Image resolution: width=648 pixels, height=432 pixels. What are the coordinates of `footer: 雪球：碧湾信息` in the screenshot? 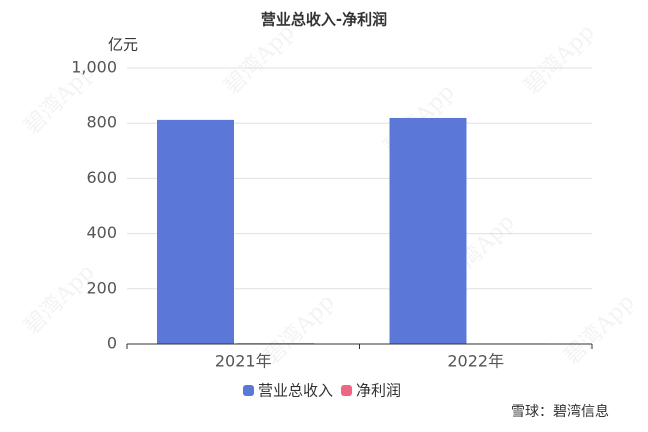 It's located at (560, 411).